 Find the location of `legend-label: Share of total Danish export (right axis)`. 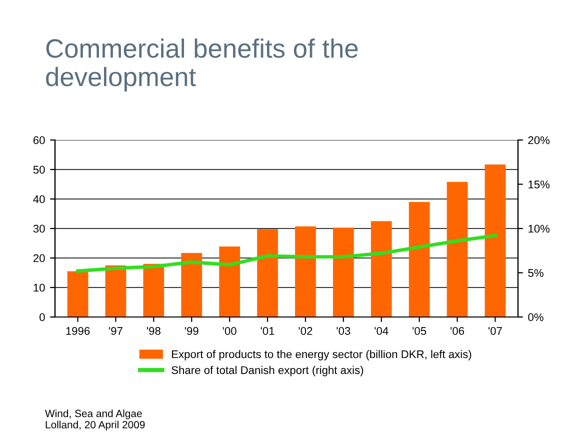

legend-label: Share of total Danish export (right axis) is located at coordinates (268, 371).